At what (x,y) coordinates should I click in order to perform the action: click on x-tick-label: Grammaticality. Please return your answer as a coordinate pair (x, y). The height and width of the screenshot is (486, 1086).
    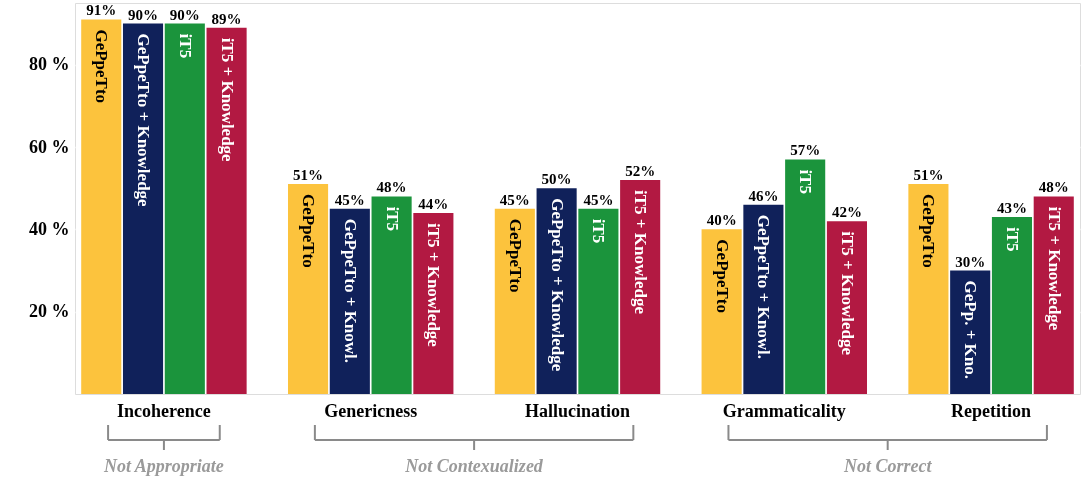
    Looking at the image, I should click on (784, 410).